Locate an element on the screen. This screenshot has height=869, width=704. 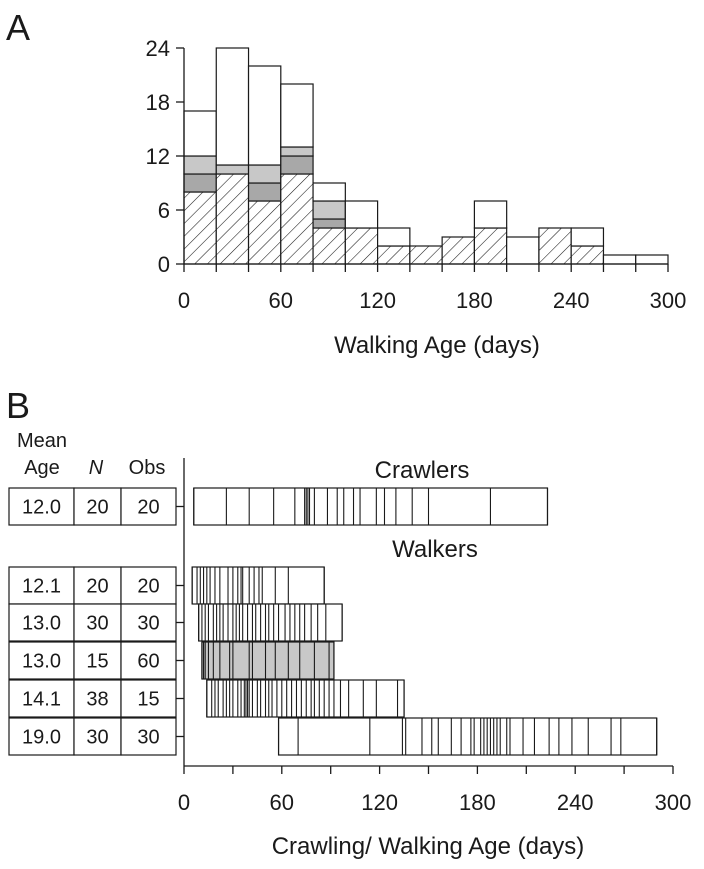
panel-b-letter: B is located at coordinates (18, 405).